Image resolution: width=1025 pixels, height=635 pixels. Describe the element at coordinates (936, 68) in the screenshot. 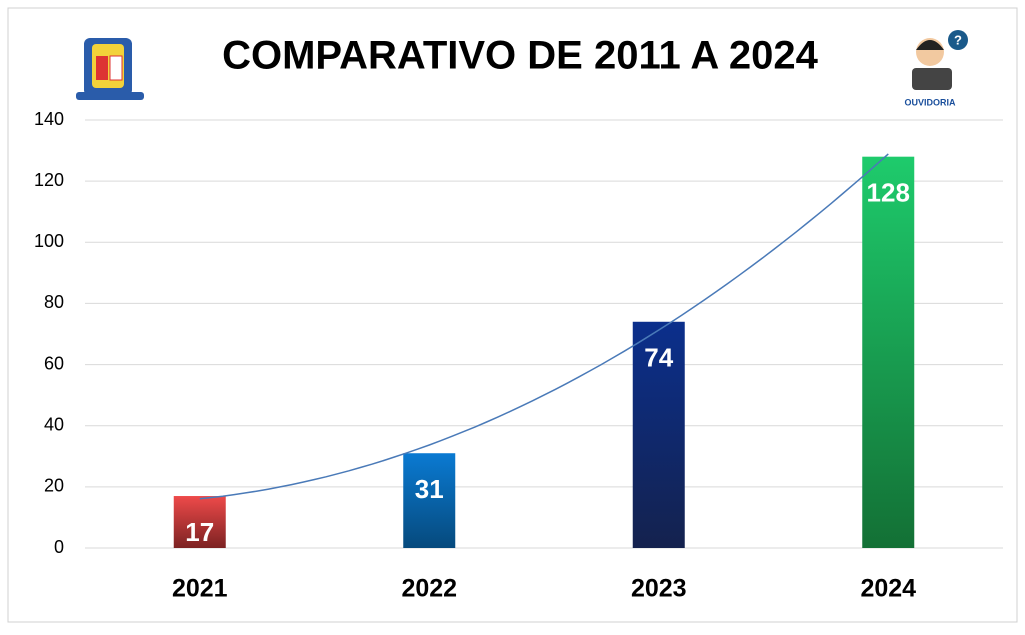

I see `right-logo: ? OUVIDORIA` at that location.